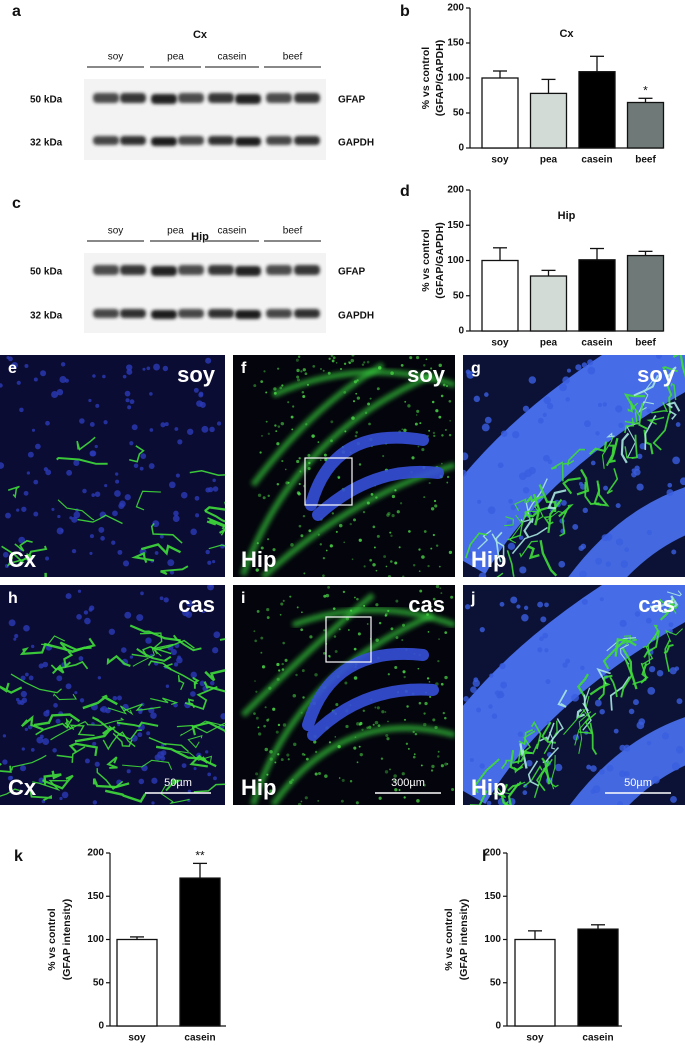 This screenshot has height=1050, width=685. Describe the element at coordinates (574, 466) in the screenshot. I see `micrograph: g soy Hip` at that location.